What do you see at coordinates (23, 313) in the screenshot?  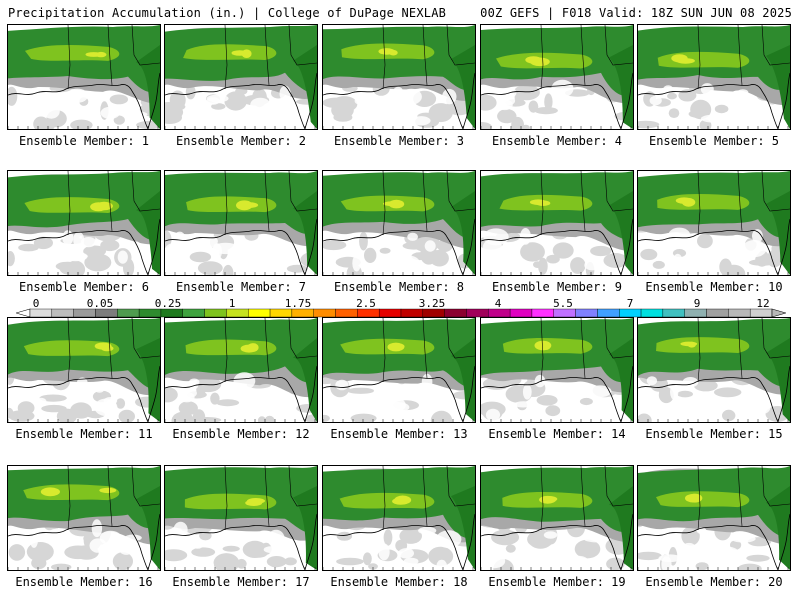 I see `colorbar-left-arrow` at bounding box center [23, 313].